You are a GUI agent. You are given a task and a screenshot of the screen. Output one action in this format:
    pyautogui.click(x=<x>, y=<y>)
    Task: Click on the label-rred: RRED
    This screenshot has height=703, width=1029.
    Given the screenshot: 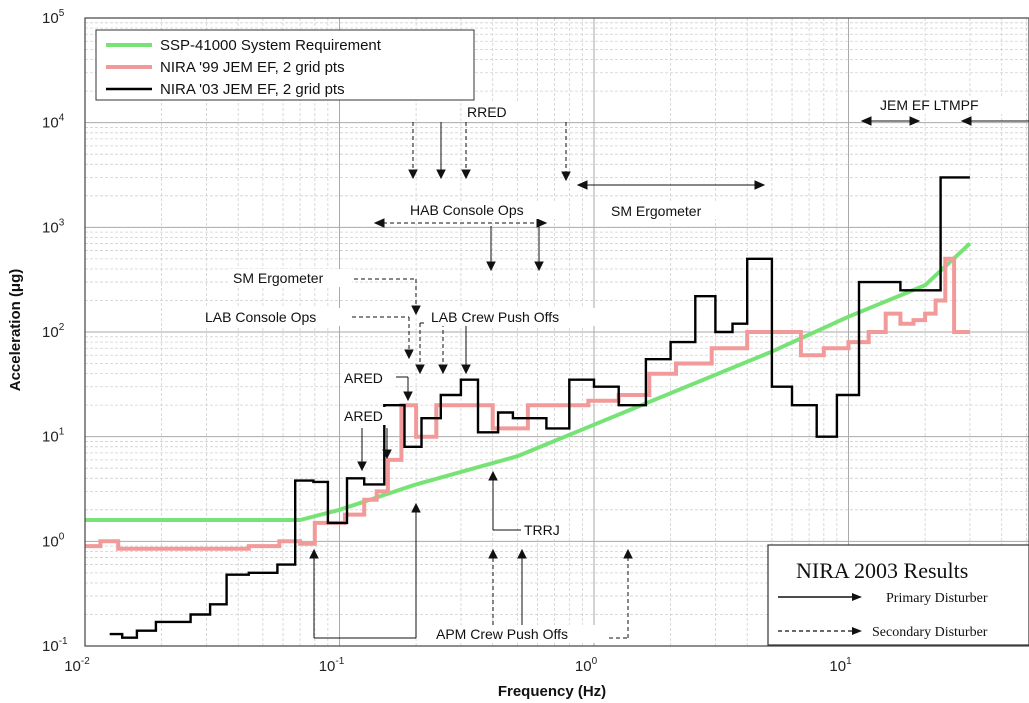 What is the action you would take?
    pyautogui.click(x=487, y=112)
    